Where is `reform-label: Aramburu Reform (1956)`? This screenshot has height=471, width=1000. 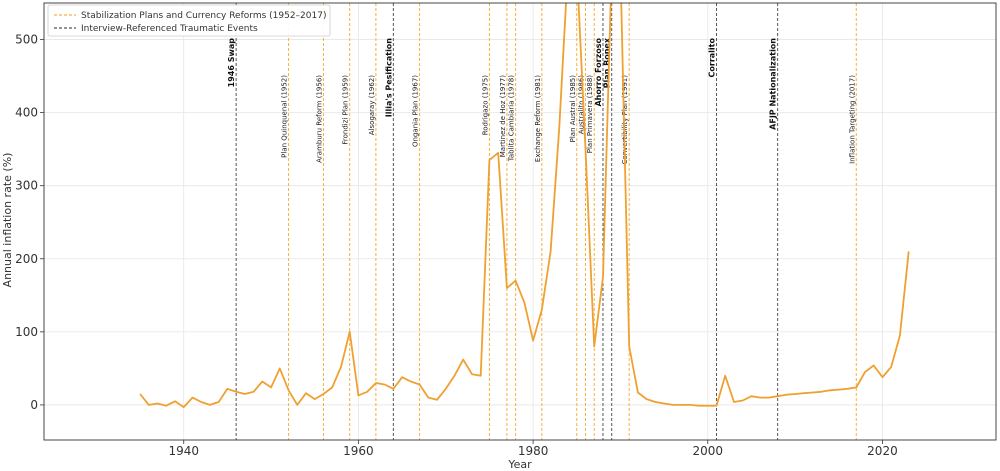
reform-label: Aramburu Reform (1956) is located at coordinates (319, 119).